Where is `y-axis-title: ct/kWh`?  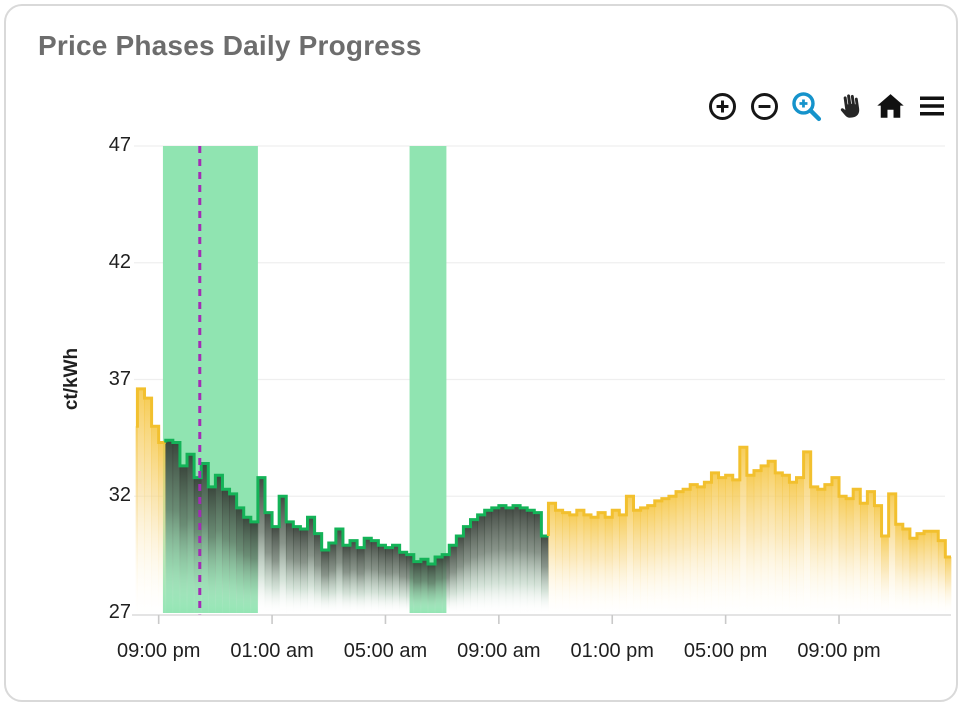 y-axis-title: ct/kWh is located at coordinates (72, 379).